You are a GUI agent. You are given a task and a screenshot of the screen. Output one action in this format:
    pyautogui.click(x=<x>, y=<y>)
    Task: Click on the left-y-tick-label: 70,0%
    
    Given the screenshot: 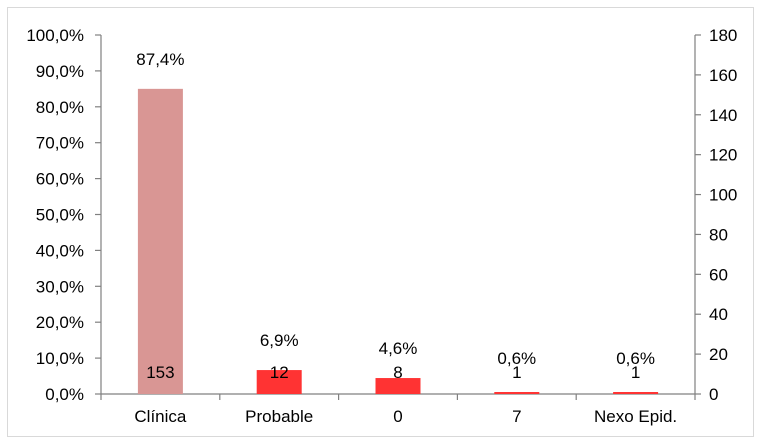 What is the action you would take?
    pyautogui.click(x=60, y=143)
    